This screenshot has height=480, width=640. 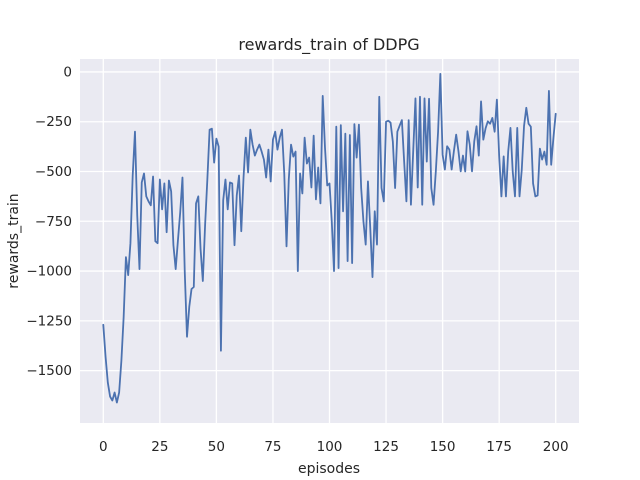 What do you see at coordinates (53, 122) in the screenshot?
I see `y-tick-label: −250` at bounding box center [53, 122].